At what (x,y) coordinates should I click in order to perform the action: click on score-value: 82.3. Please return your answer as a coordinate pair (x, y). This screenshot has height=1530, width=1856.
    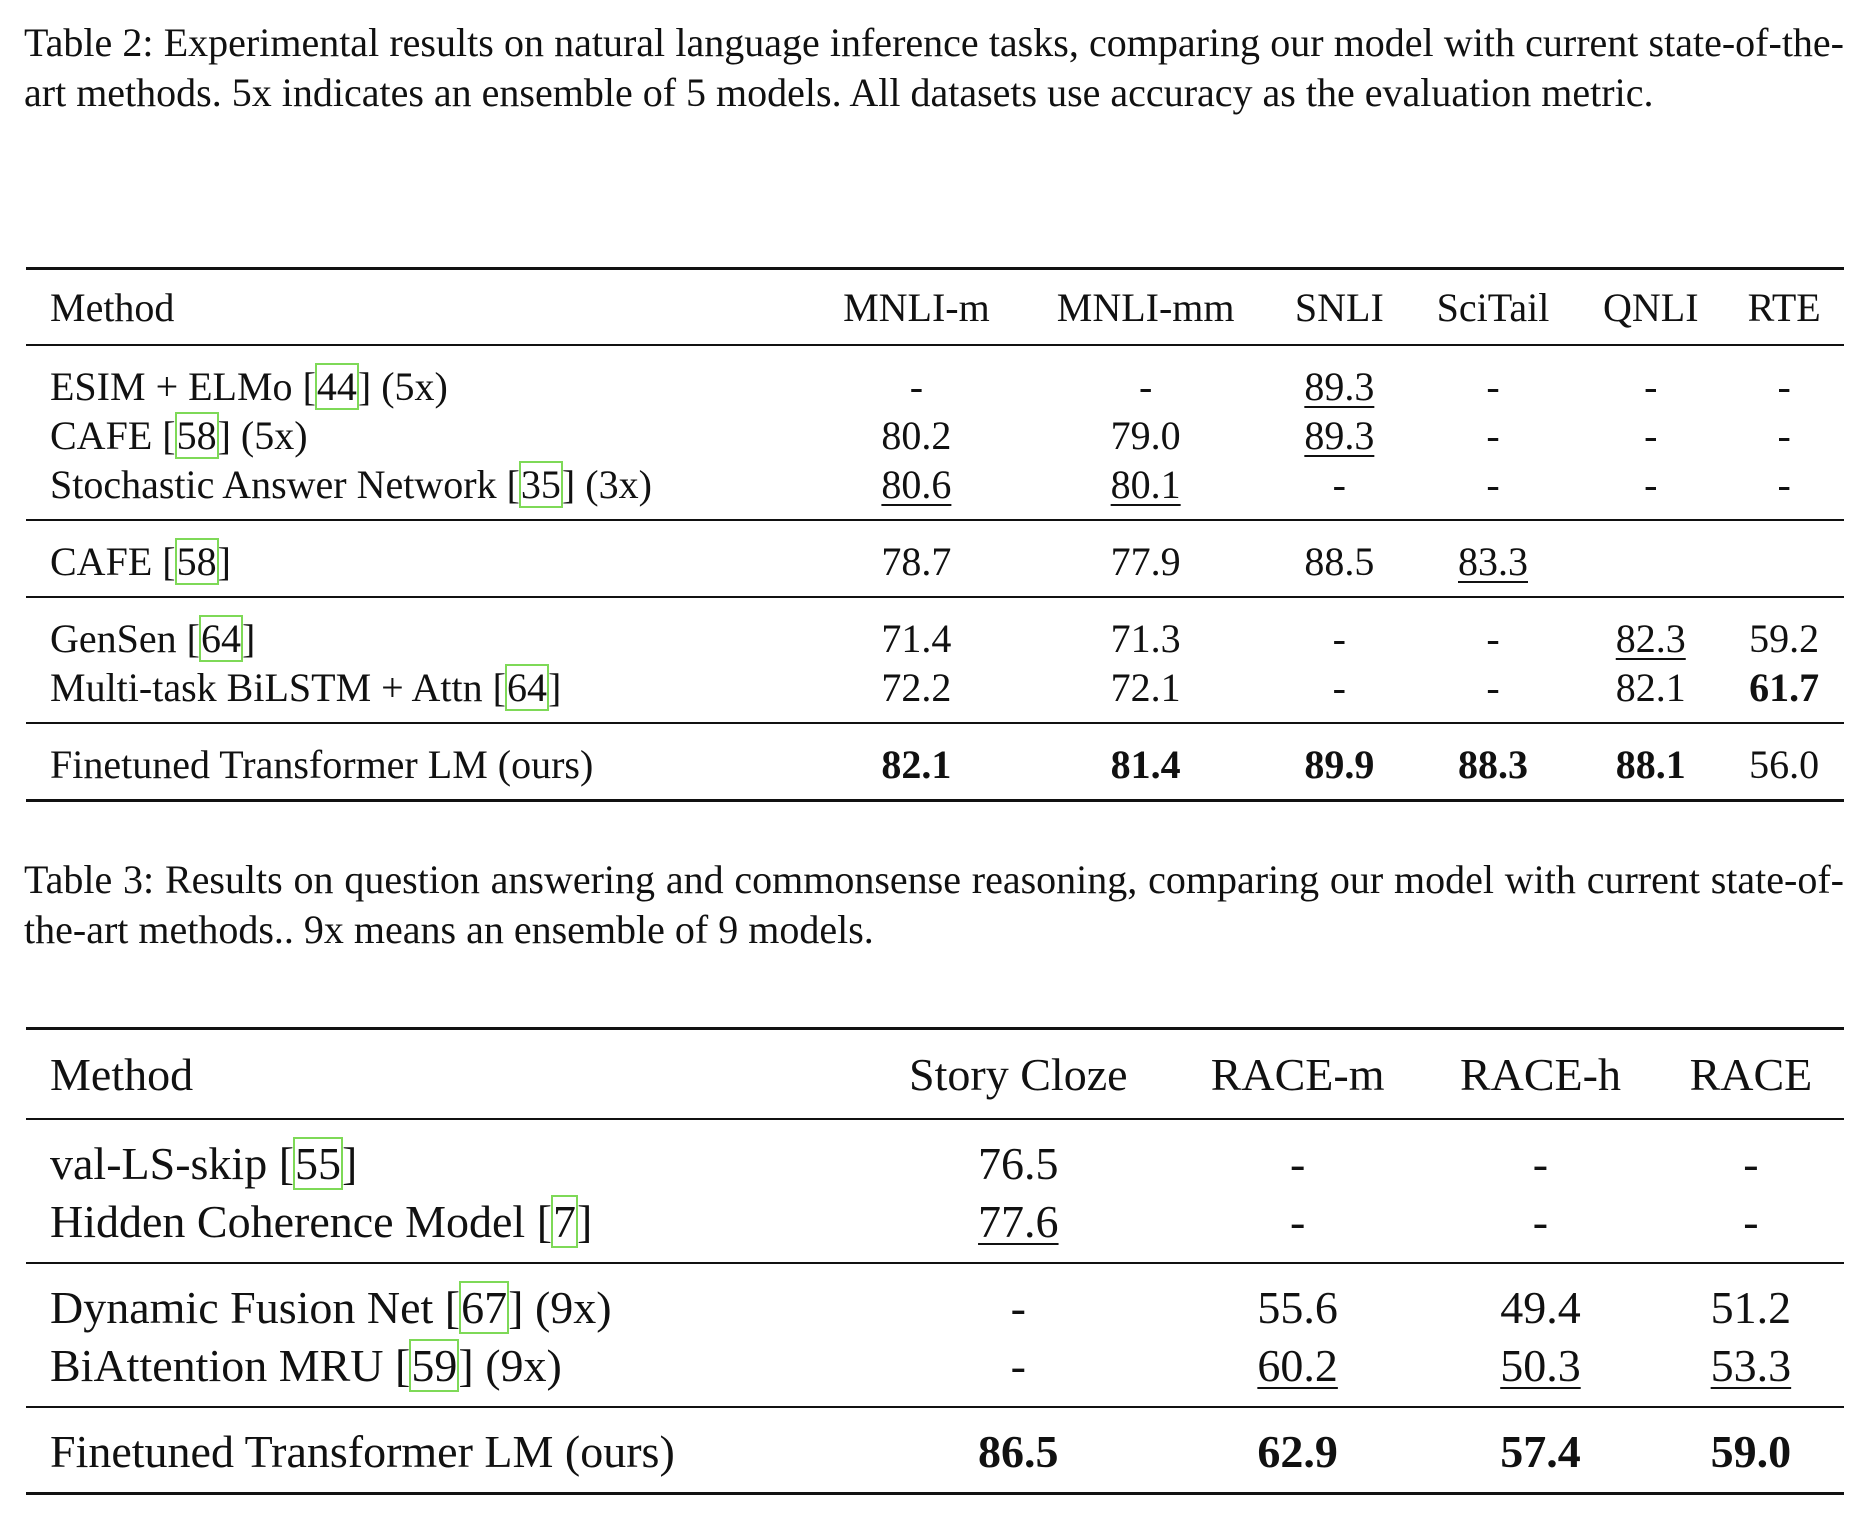
    Looking at the image, I should click on (1650, 638).